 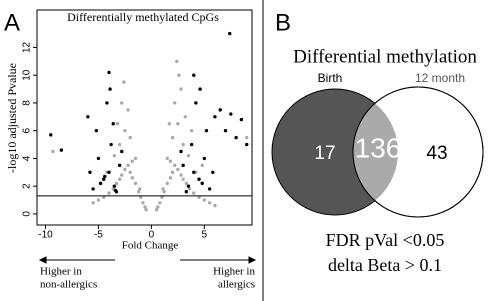 I want to click on x-tick-label: 5, so click(x=205, y=235).